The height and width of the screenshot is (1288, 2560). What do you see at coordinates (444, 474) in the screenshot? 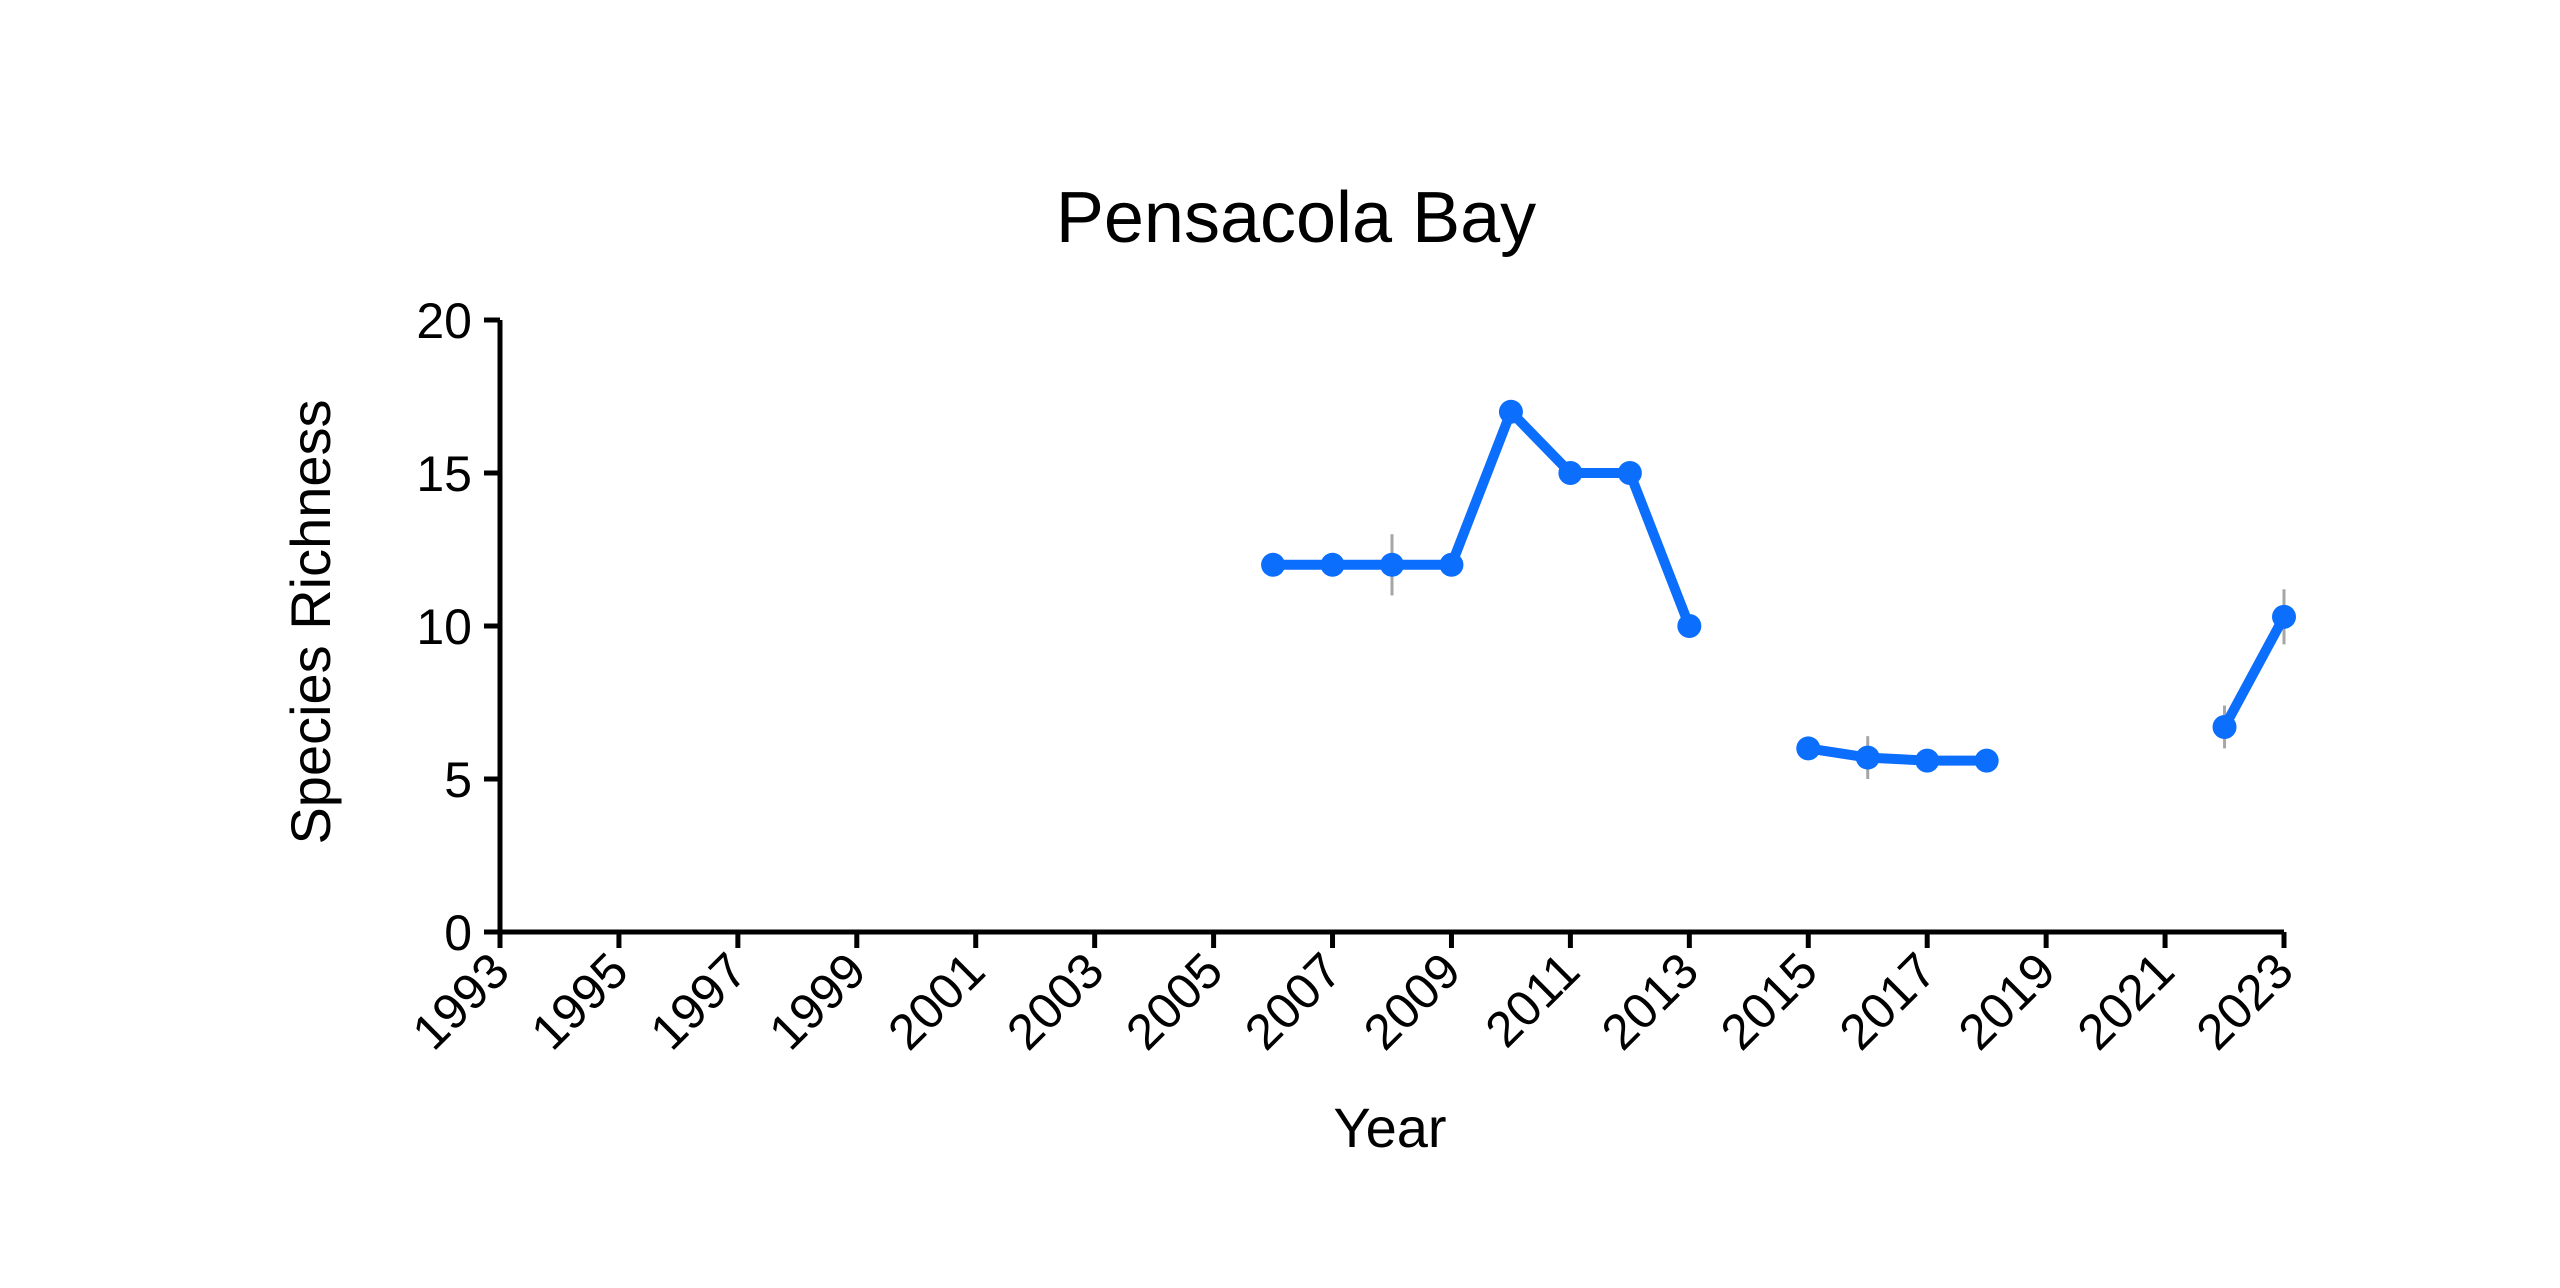
I see `y-tick-label: 15` at bounding box center [444, 474].